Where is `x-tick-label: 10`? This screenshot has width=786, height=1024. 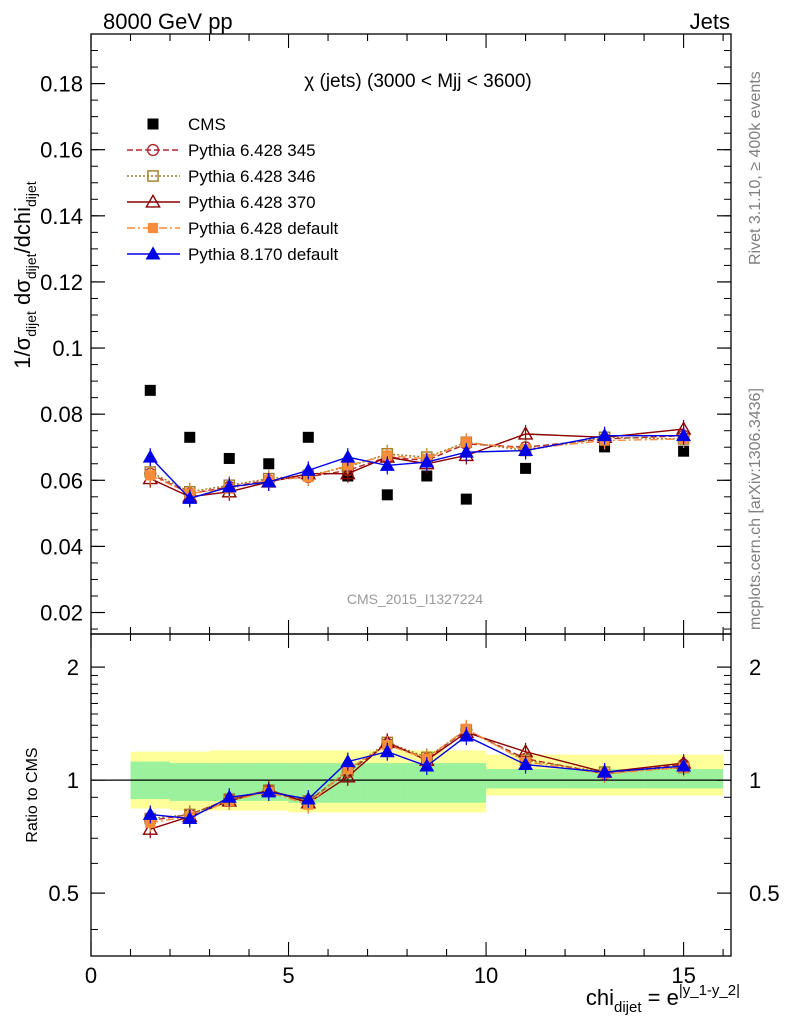 x-tick-label: 10 is located at coordinates (486, 975).